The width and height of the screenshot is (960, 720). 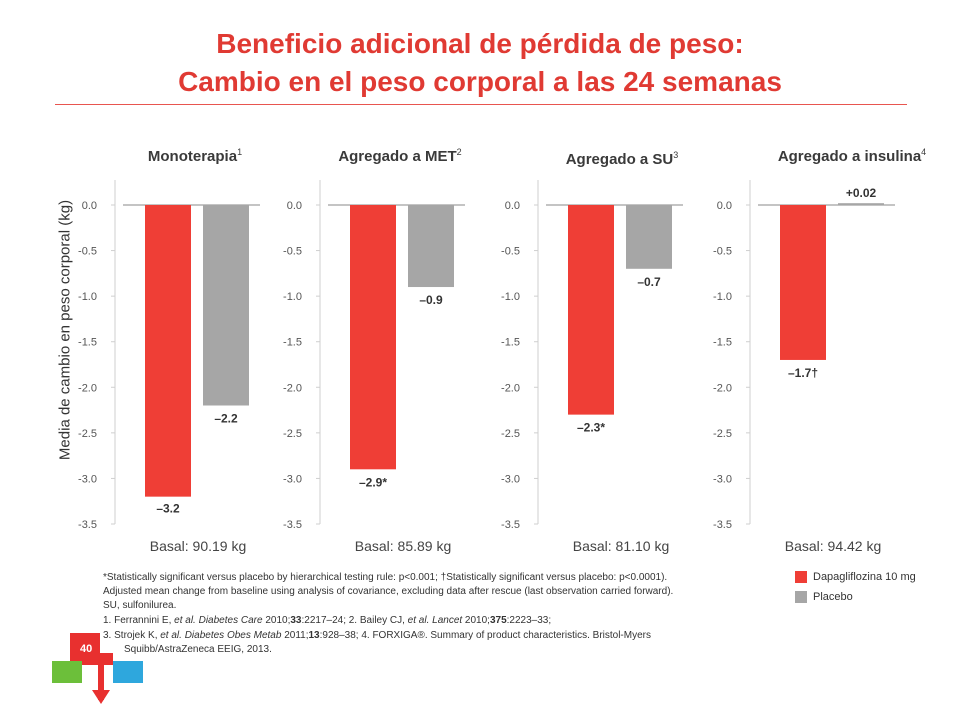 What do you see at coordinates (168, 509) in the screenshot?
I see `data-label: –3.2` at bounding box center [168, 509].